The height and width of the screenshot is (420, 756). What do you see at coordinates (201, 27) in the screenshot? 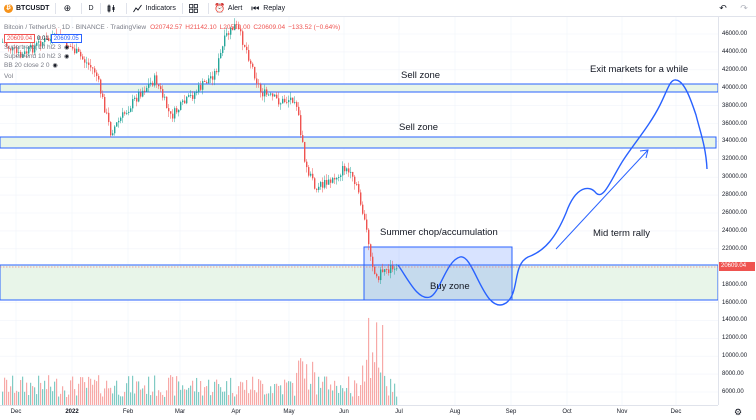
I see `high-value: H21142.10` at bounding box center [201, 27].